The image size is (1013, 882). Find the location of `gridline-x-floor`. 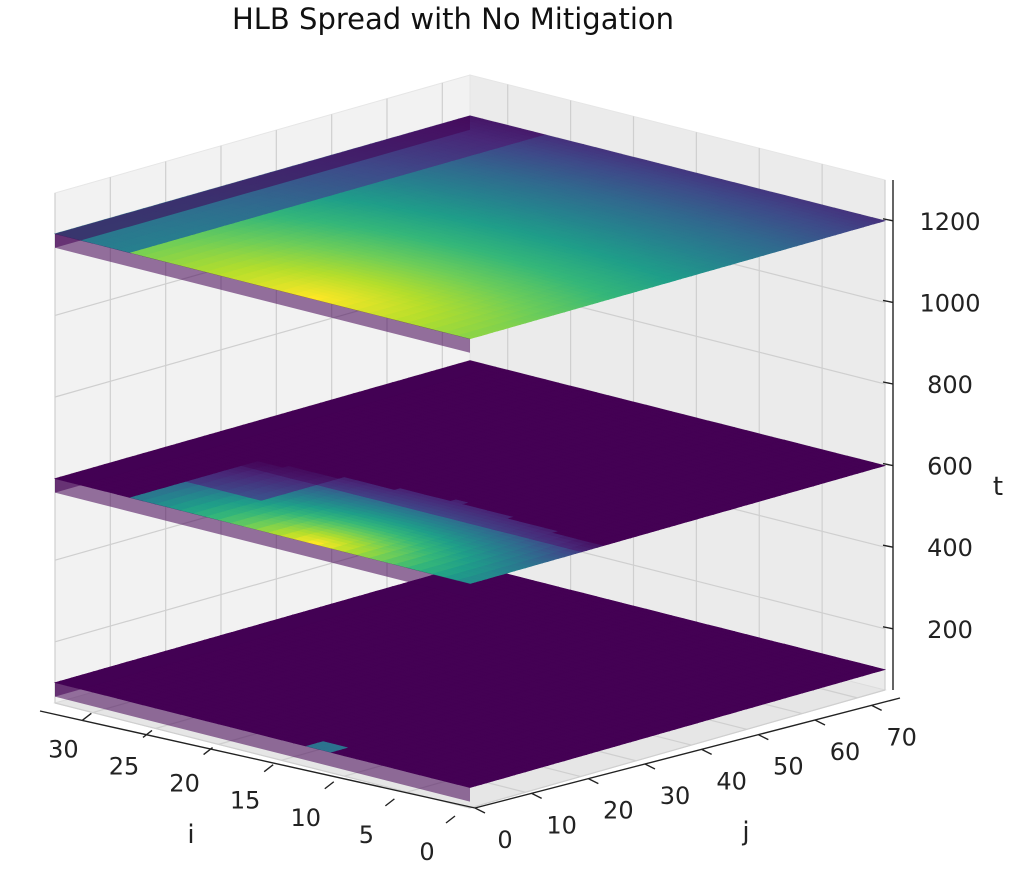

gridline-x-floor is located at coordinates (677, 749).